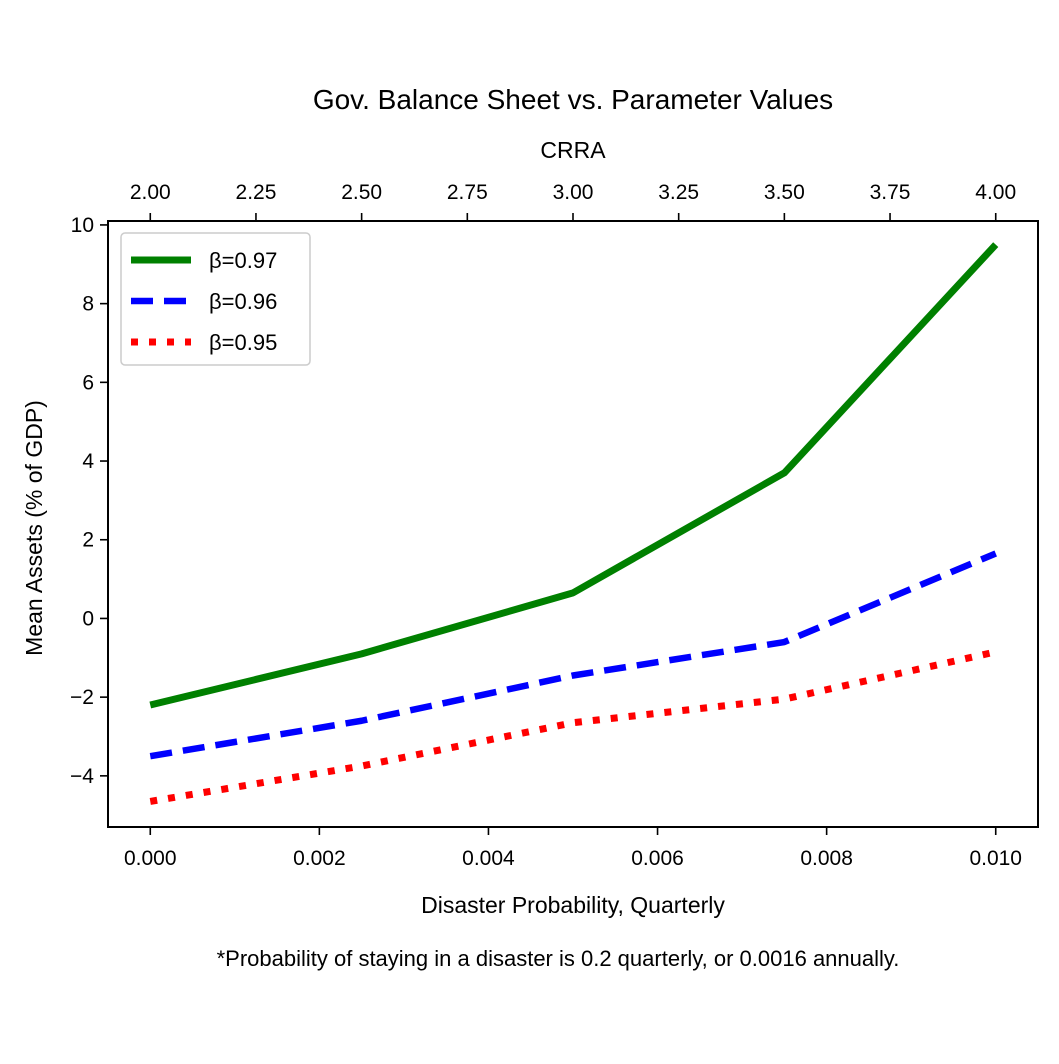 This screenshot has height=1064, width=1059. I want to click on top-x-tick-label: 2.00, so click(150, 192).